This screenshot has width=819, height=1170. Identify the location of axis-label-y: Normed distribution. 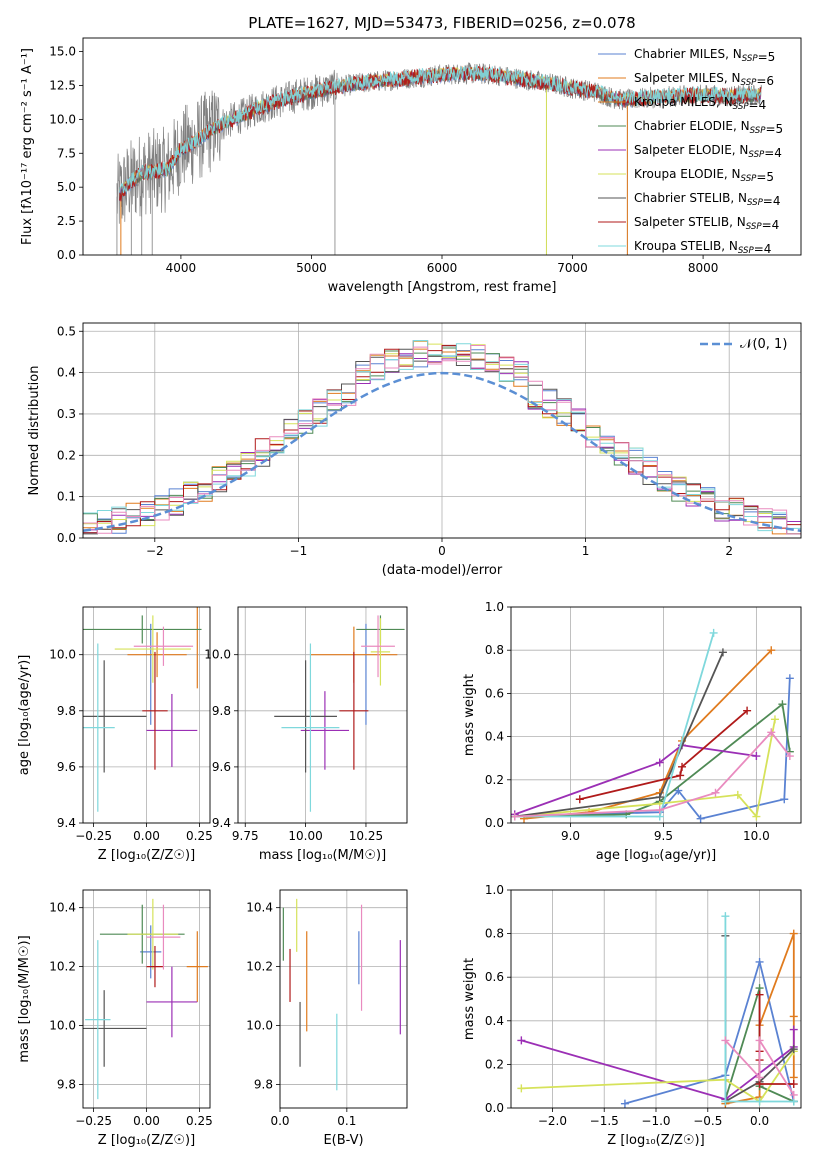
(34, 431).